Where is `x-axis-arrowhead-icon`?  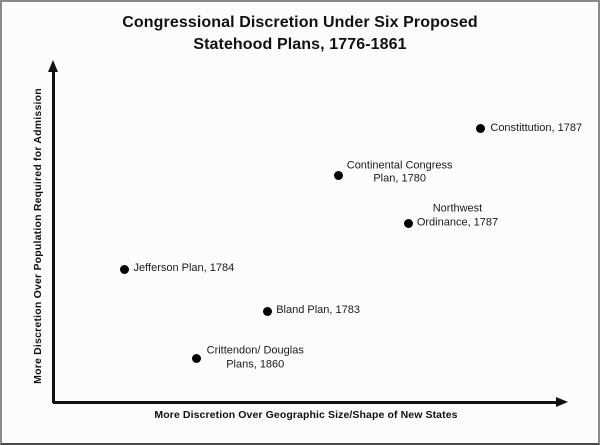
x-axis-arrowhead-icon is located at coordinates (562, 402).